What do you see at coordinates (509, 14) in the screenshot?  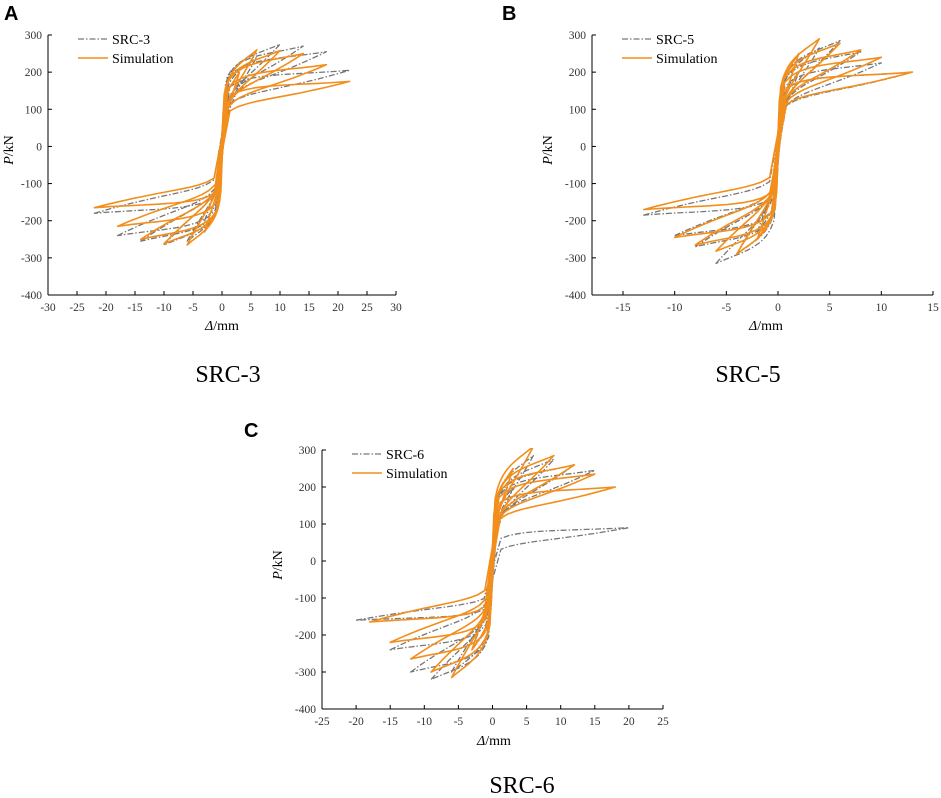 I see `panel-letter-b: B` at bounding box center [509, 14].